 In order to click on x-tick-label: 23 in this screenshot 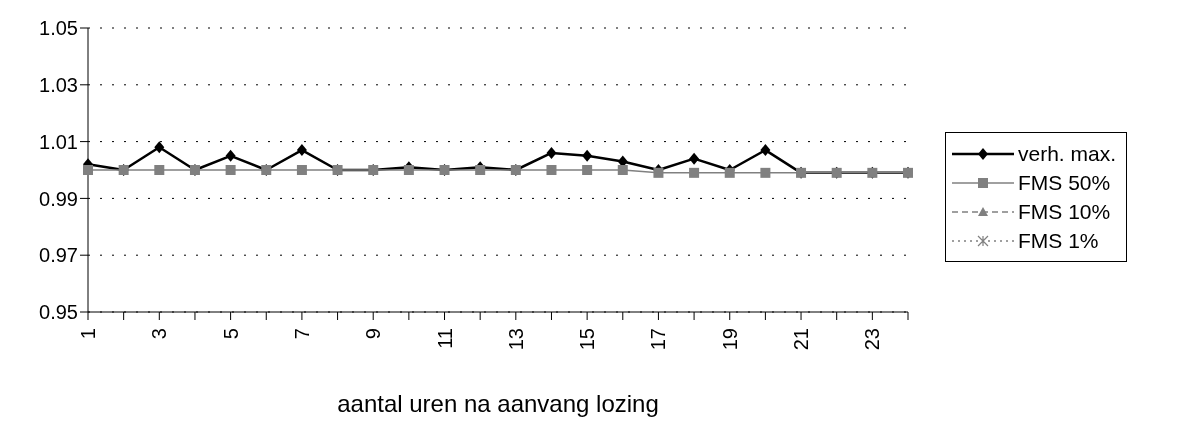, I will do `click(872, 339)`.